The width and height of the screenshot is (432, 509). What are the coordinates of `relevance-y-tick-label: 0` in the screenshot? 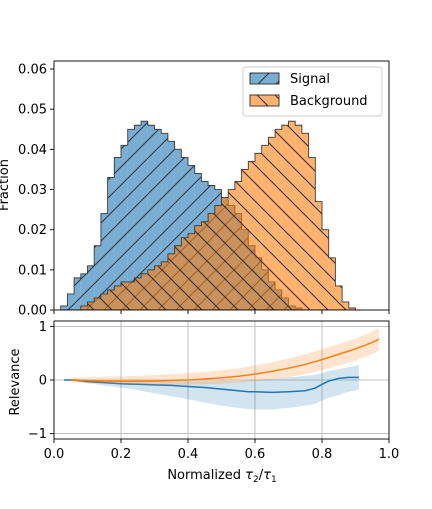 It's located at (43, 381).